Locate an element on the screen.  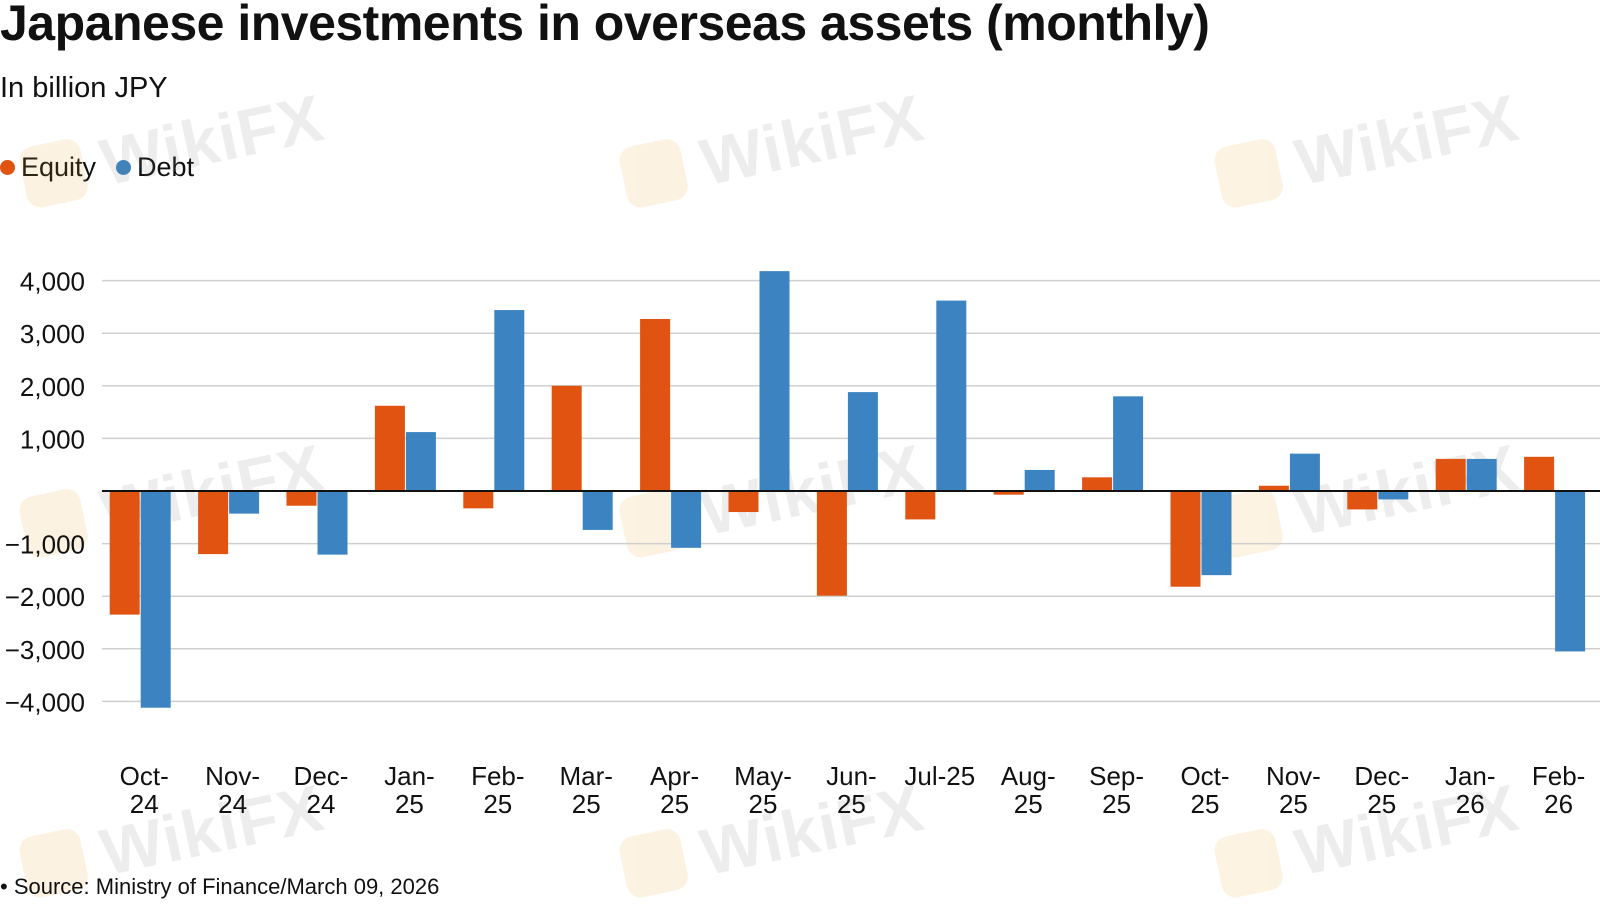
x-tick-label-line: Jun- is located at coordinates (851, 776).